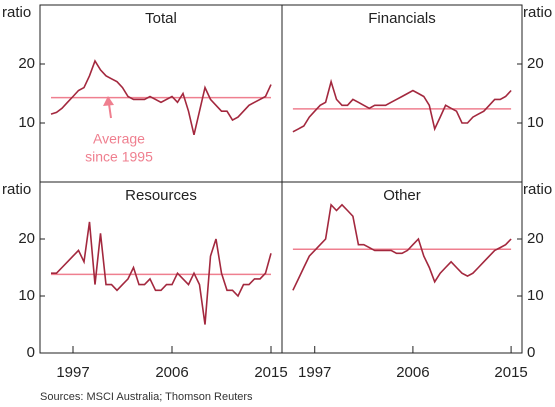  What do you see at coordinates (119, 157) in the screenshot?
I see `annotation: since 1995` at bounding box center [119, 157].